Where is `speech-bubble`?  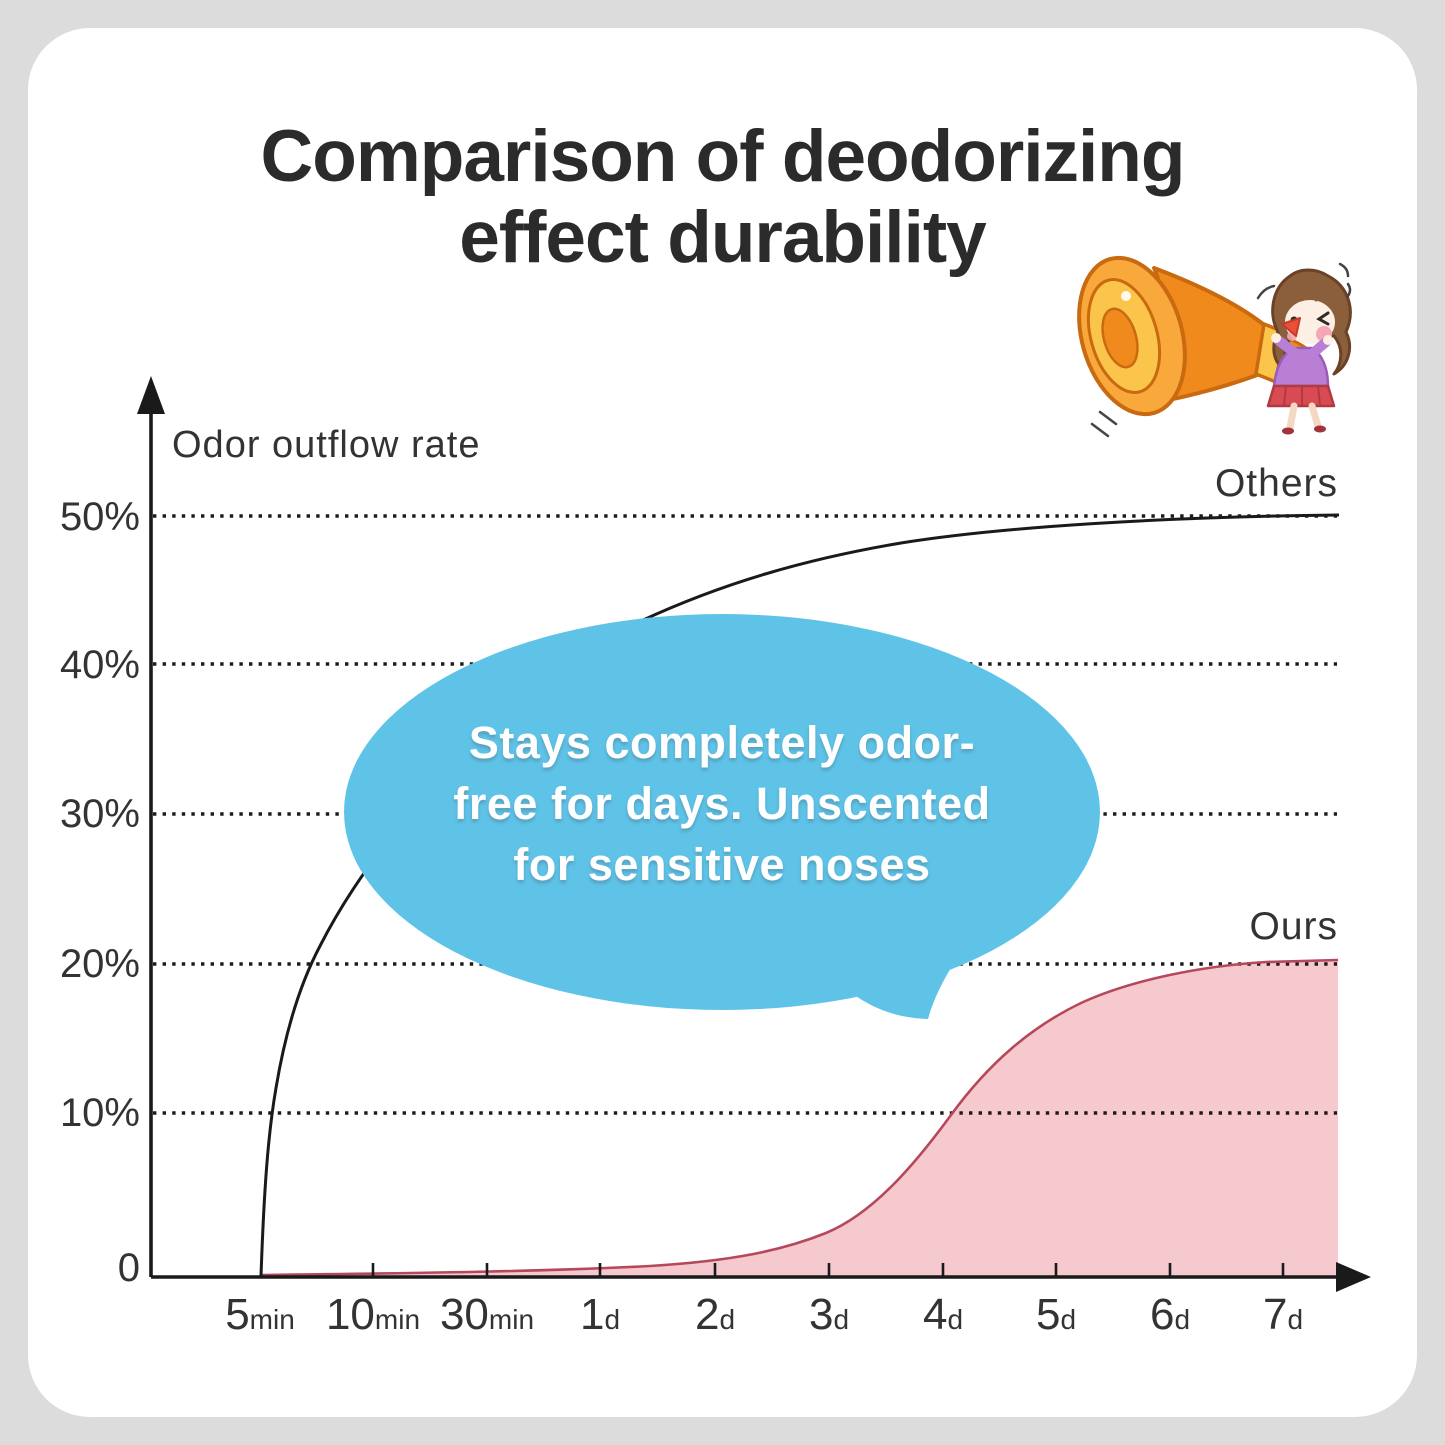 speech-bubble is located at coordinates (722, 816).